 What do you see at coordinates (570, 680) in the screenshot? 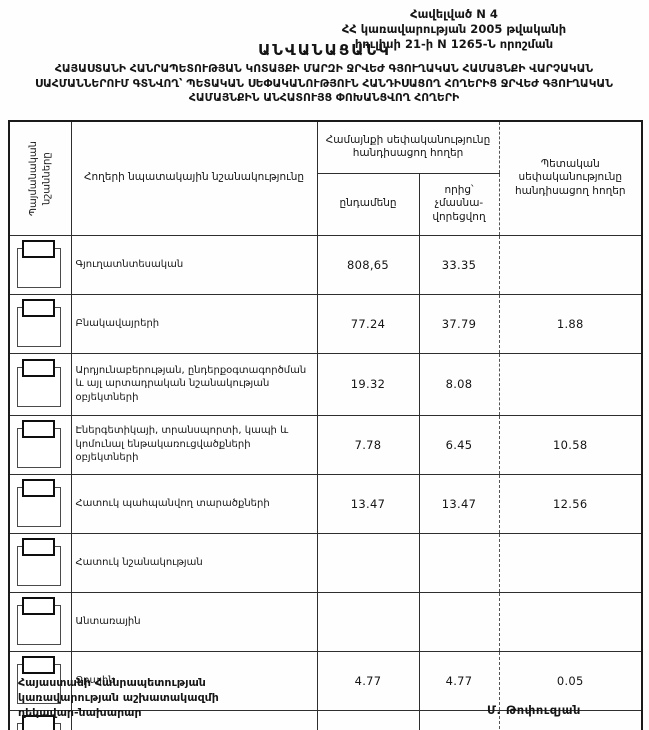
I see `value-state: 0.05` at bounding box center [570, 680].